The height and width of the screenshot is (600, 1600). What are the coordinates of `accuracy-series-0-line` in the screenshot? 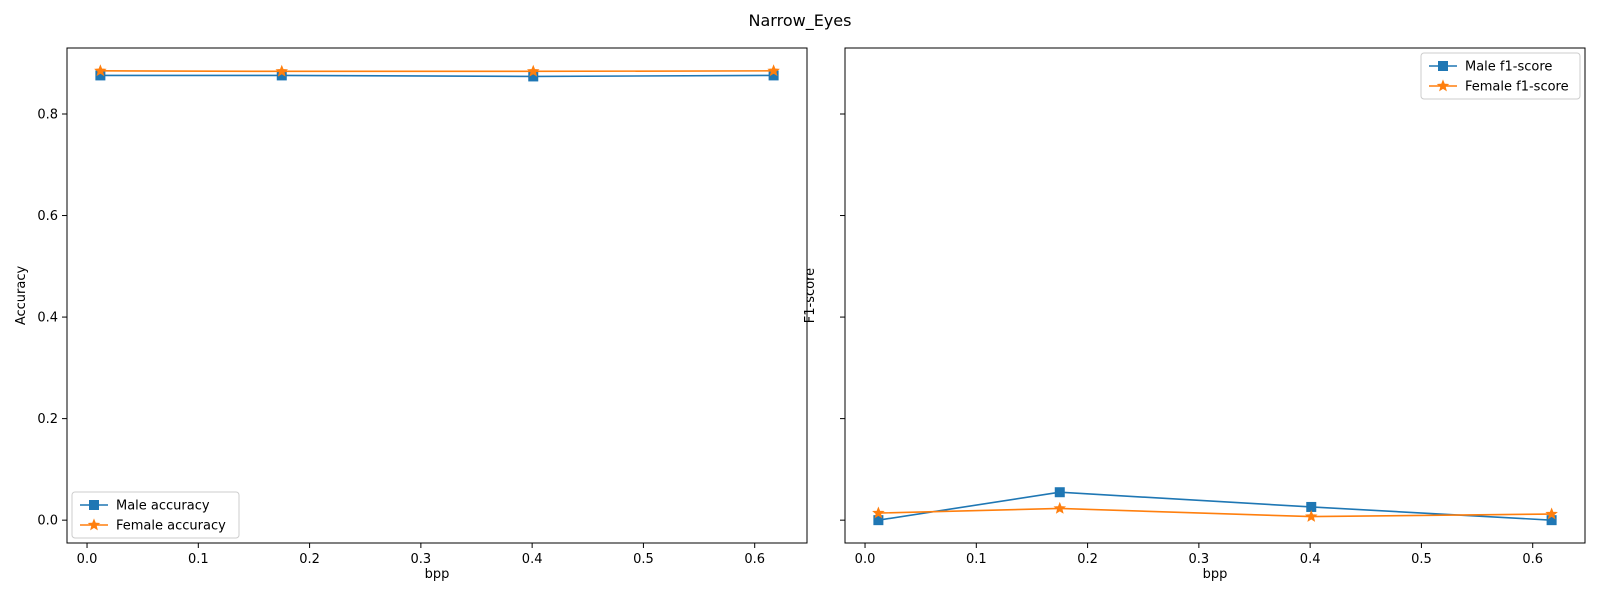 It's located at (437, 76).